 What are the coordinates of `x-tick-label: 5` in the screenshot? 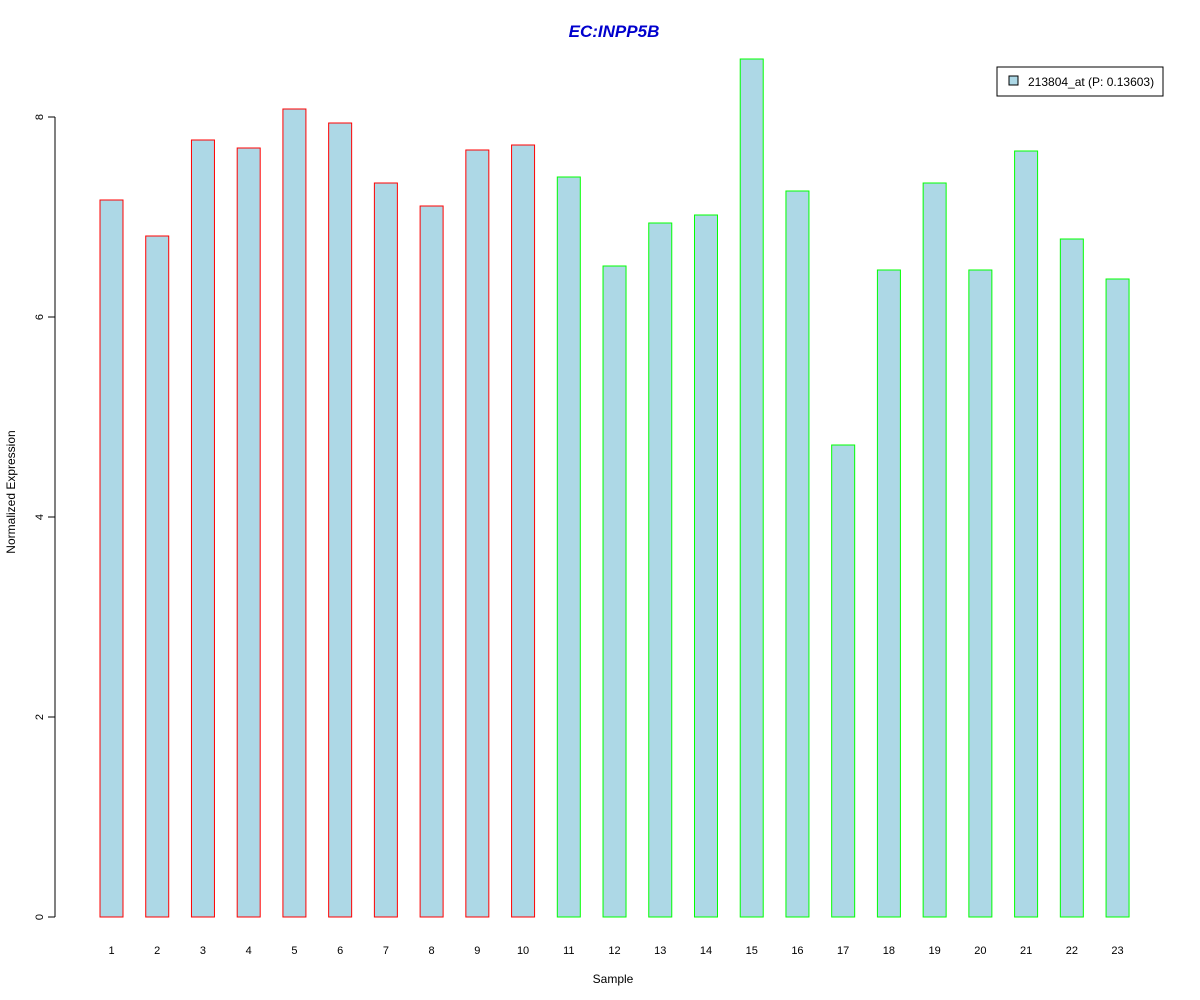 It's located at (294, 951).